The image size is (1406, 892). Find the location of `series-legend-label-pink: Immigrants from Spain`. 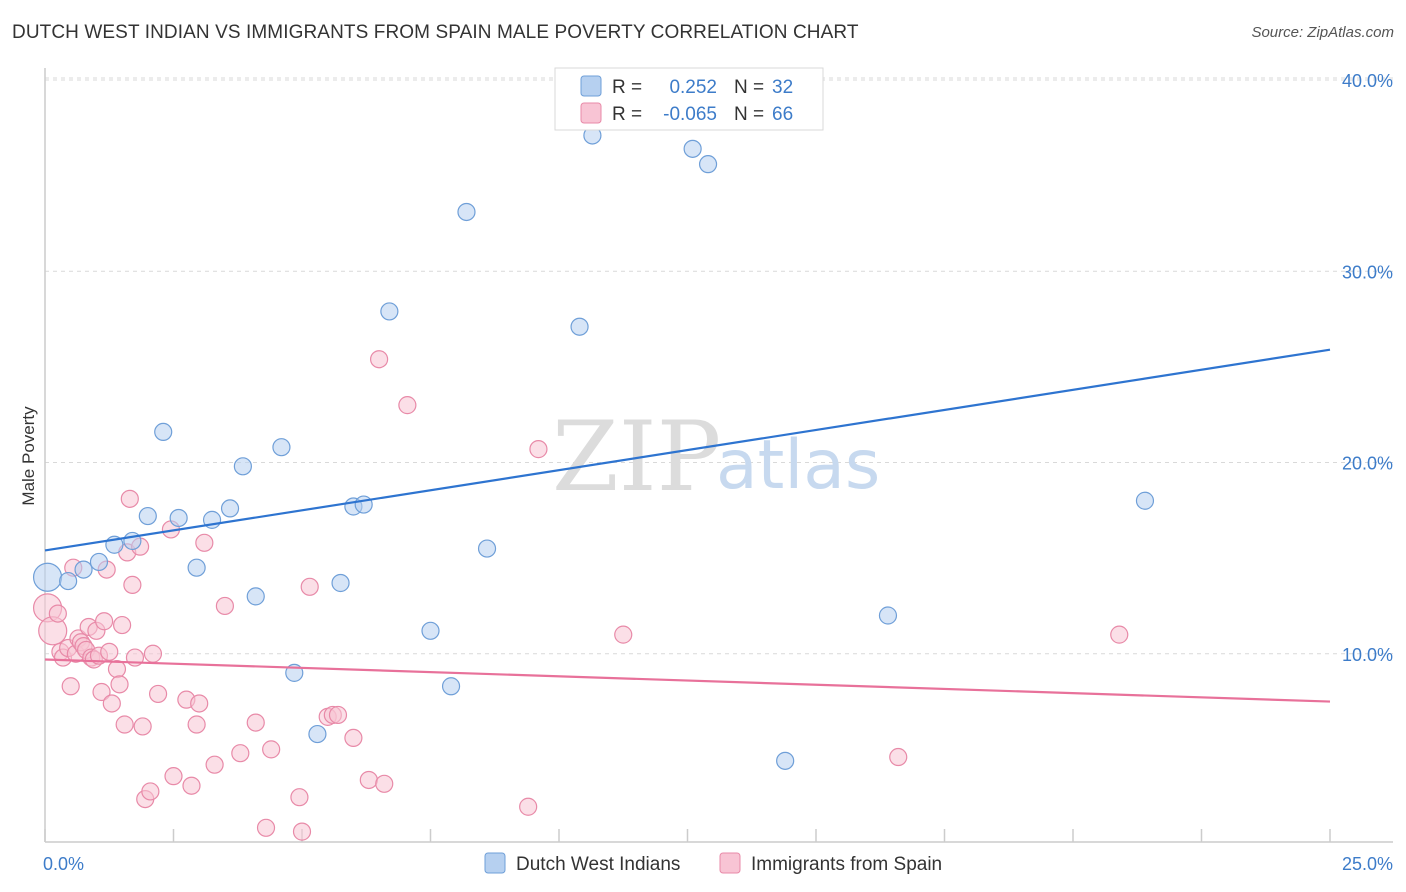

series-legend-label-pink: Immigrants from Spain is located at coordinates (846, 864).